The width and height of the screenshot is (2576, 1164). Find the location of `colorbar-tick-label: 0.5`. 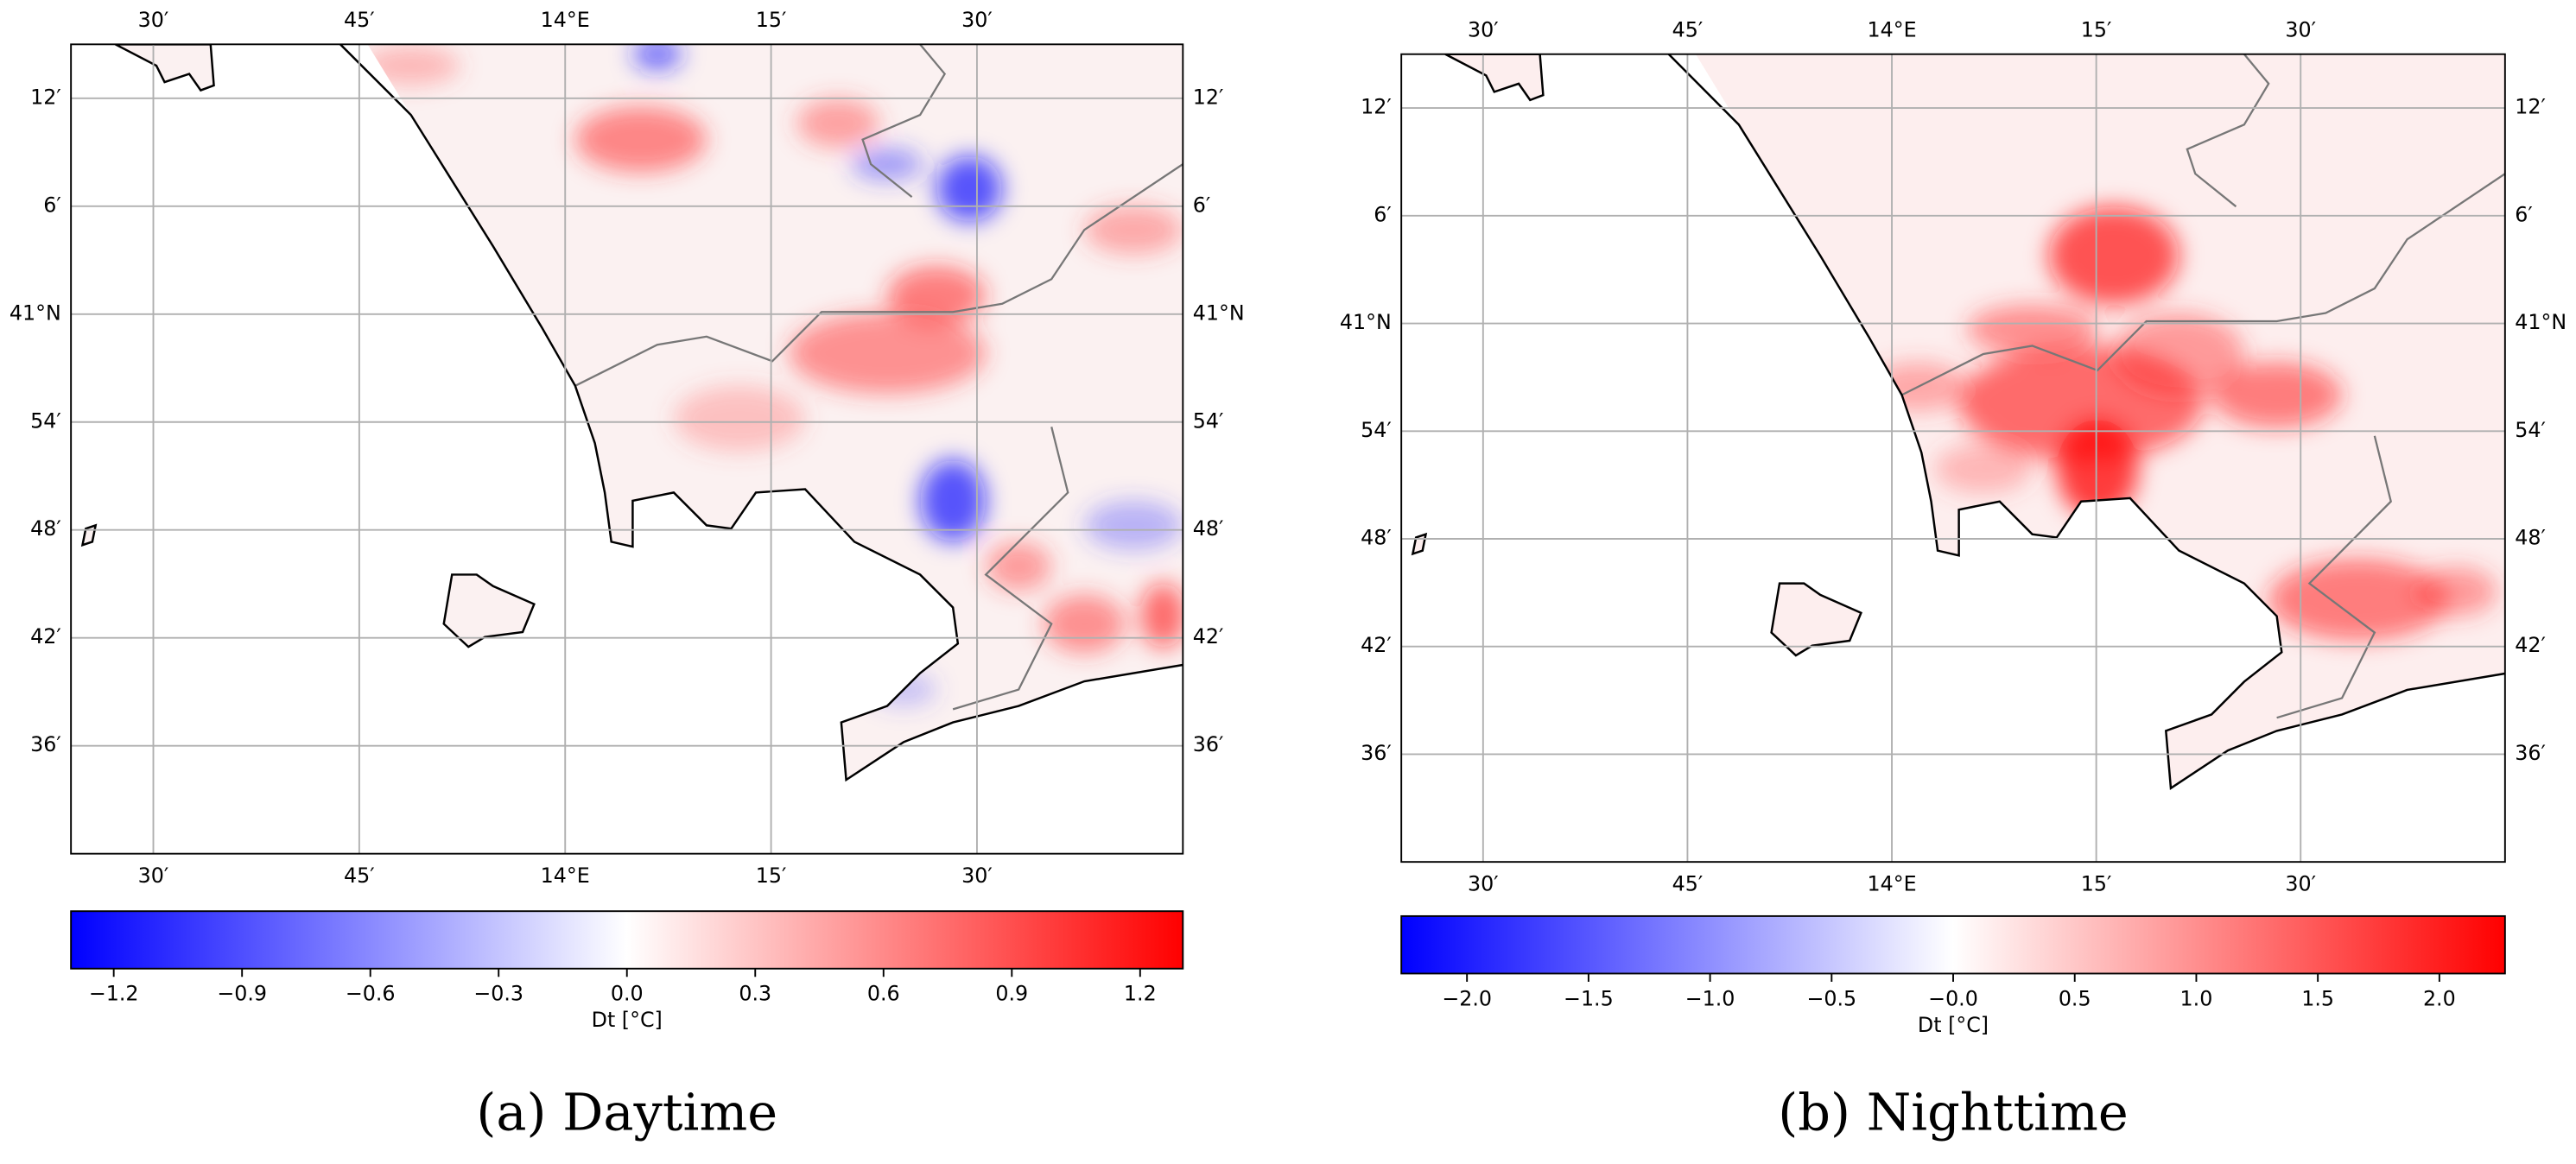

colorbar-tick-label: 0.5 is located at coordinates (2075, 998).